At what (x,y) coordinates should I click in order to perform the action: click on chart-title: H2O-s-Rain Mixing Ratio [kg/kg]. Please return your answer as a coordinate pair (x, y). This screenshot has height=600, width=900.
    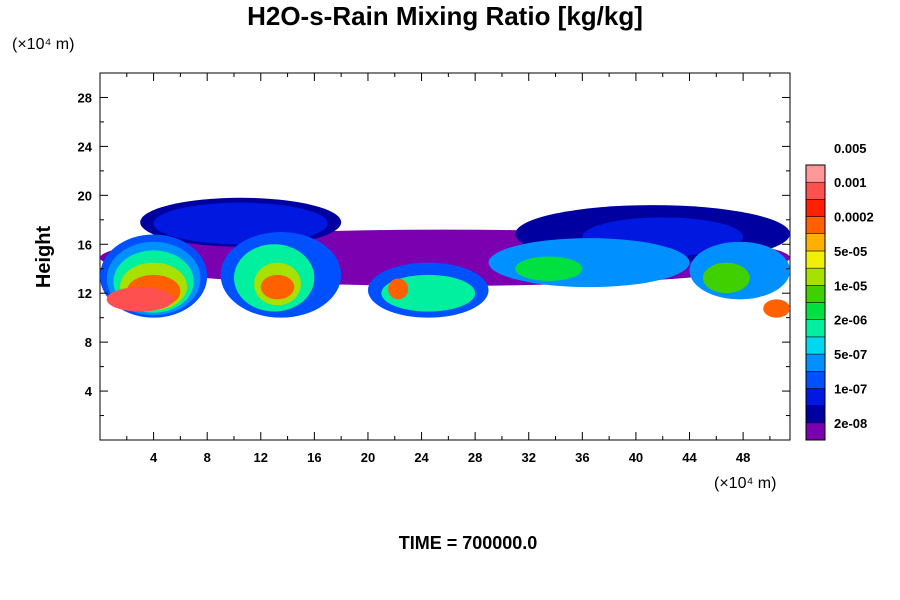
    Looking at the image, I should click on (445, 16).